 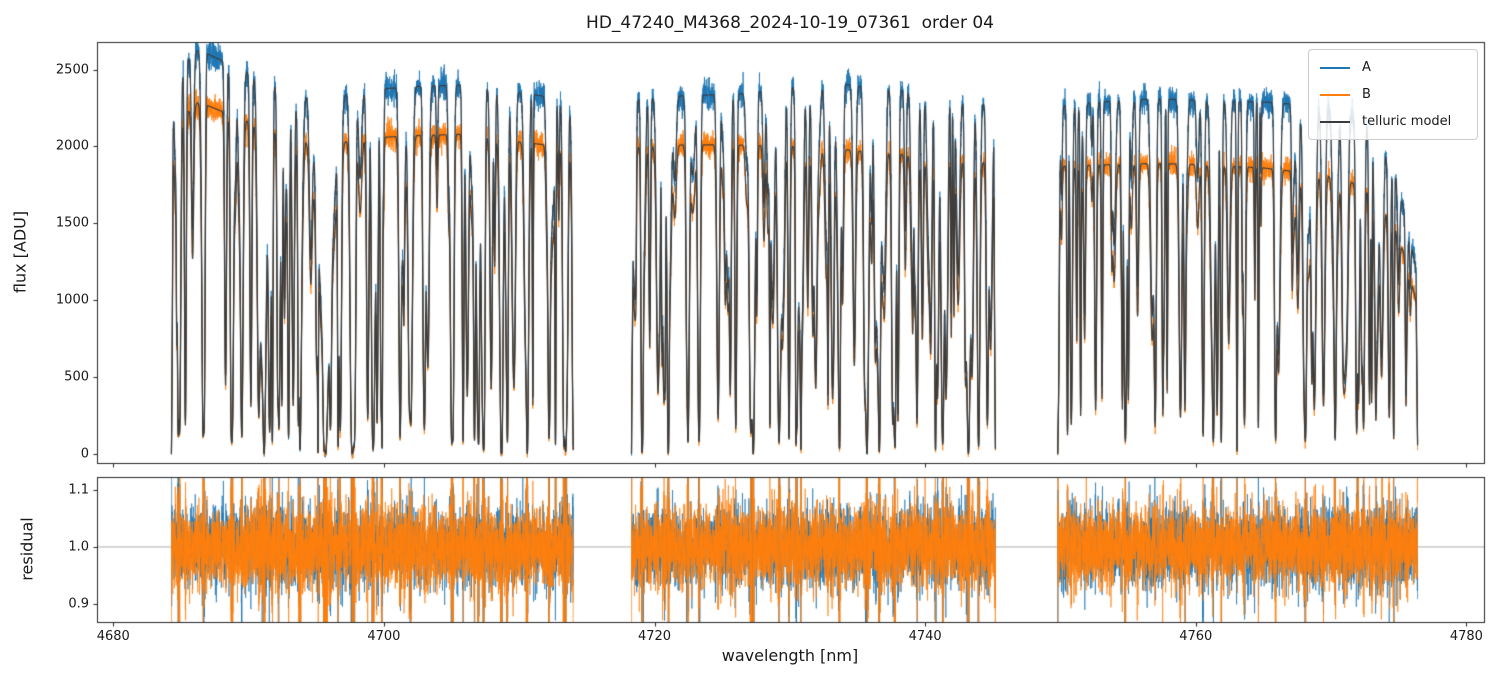 I want to click on legend-label: A, so click(x=1366, y=67).